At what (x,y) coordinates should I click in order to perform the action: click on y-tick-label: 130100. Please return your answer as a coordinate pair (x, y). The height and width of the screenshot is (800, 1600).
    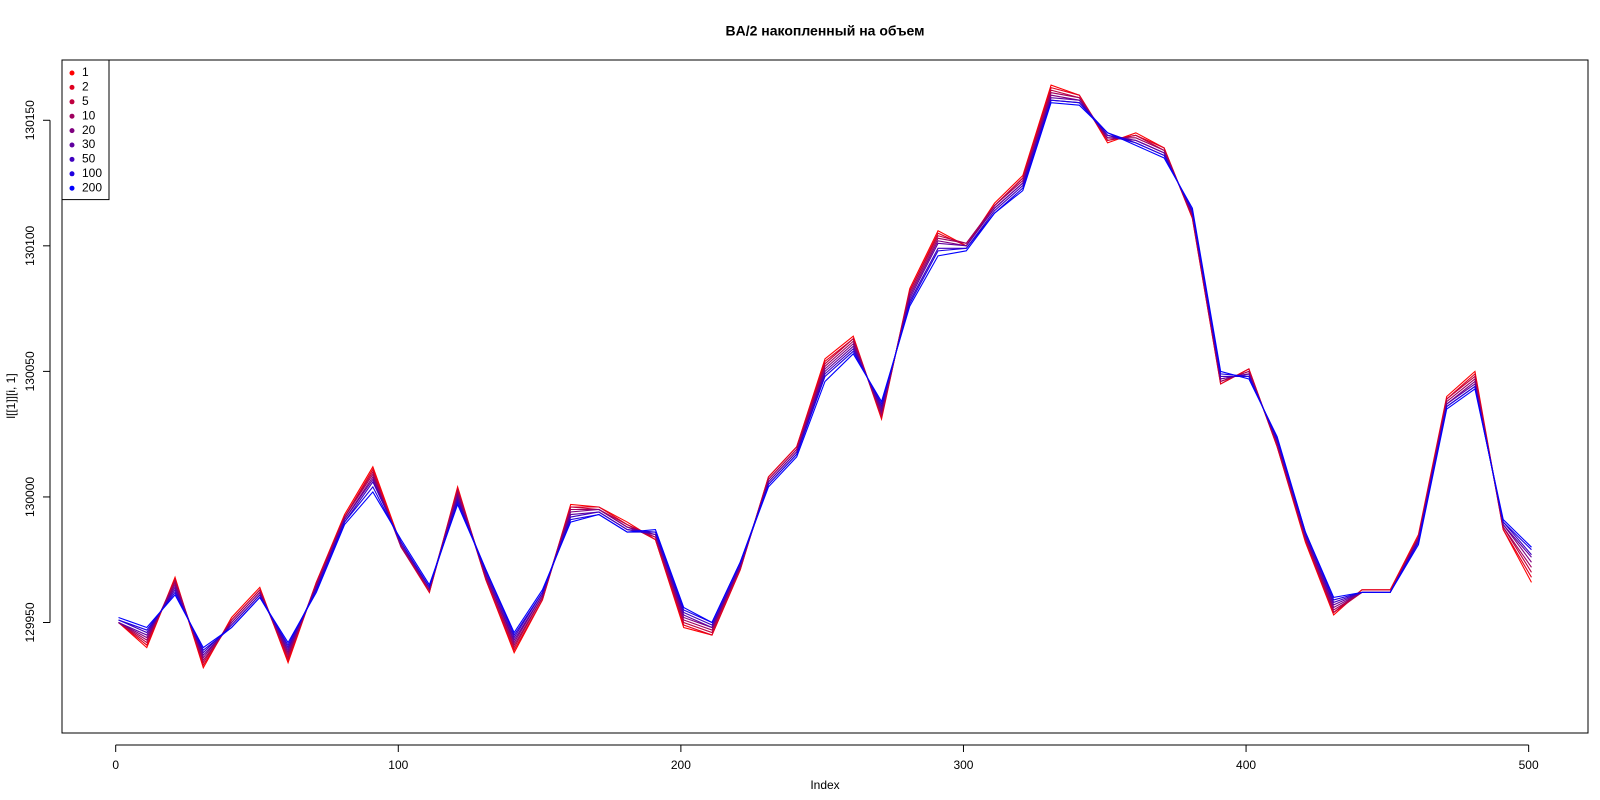
    Looking at the image, I should click on (30, 245).